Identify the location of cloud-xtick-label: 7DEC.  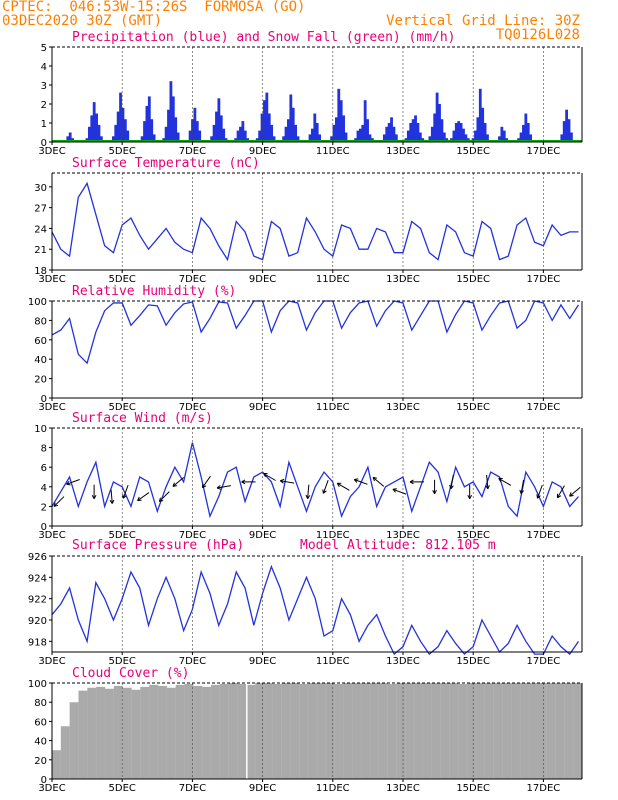
(192, 788).